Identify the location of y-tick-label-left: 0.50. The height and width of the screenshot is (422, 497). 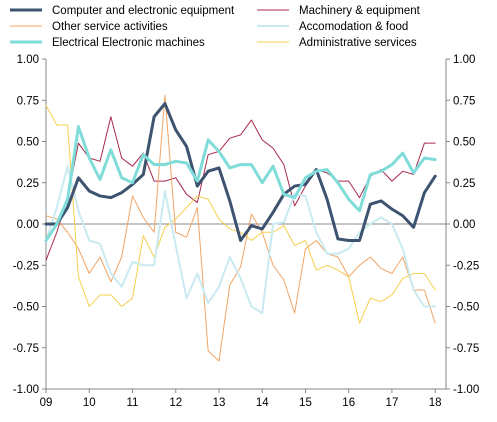
(28, 143).